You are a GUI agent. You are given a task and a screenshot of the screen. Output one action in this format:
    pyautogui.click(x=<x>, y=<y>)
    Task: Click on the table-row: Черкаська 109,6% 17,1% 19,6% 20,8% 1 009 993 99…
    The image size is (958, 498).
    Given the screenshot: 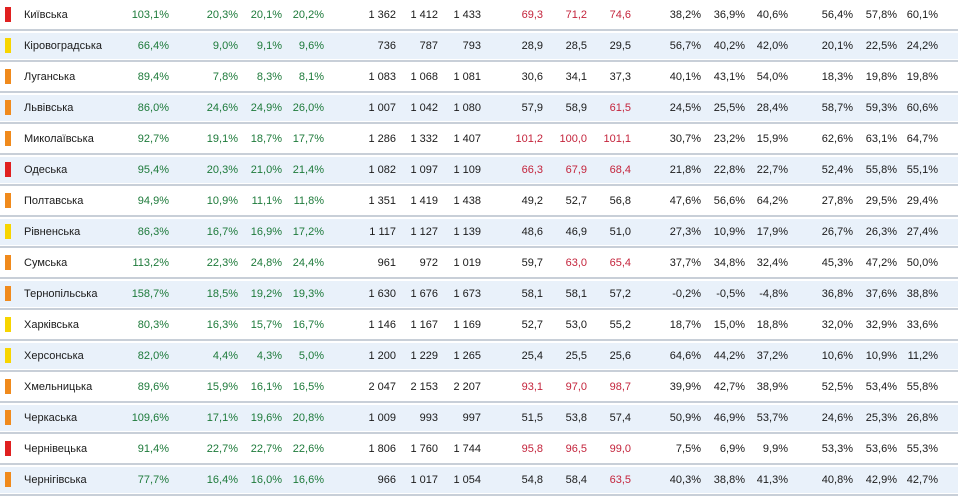 What is the action you would take?
    pyautogui.click(x=479, y=418)
    